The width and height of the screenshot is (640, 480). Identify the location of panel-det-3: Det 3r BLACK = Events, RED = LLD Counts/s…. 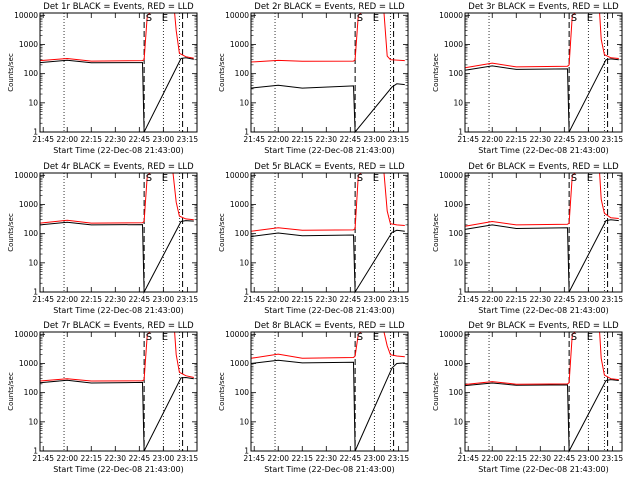
(527, 78).